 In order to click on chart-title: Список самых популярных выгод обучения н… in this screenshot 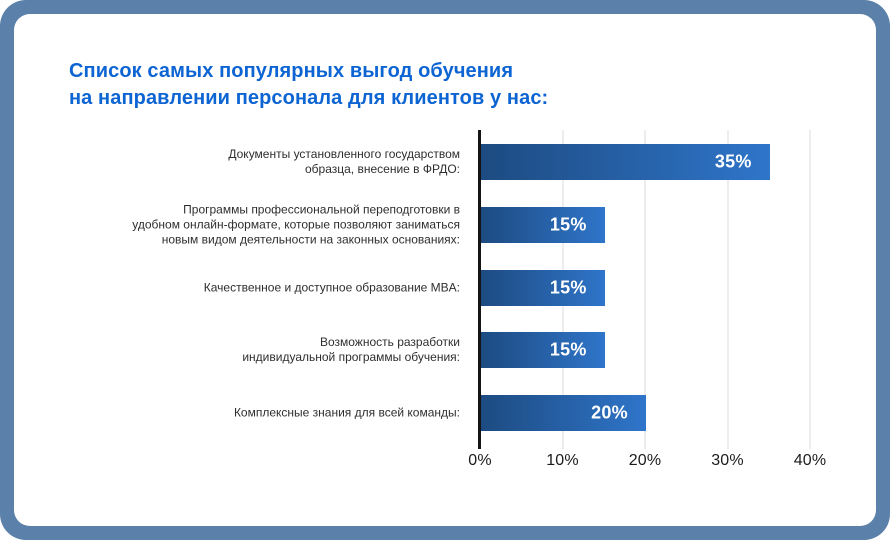, I will do `click(308, 85)`.